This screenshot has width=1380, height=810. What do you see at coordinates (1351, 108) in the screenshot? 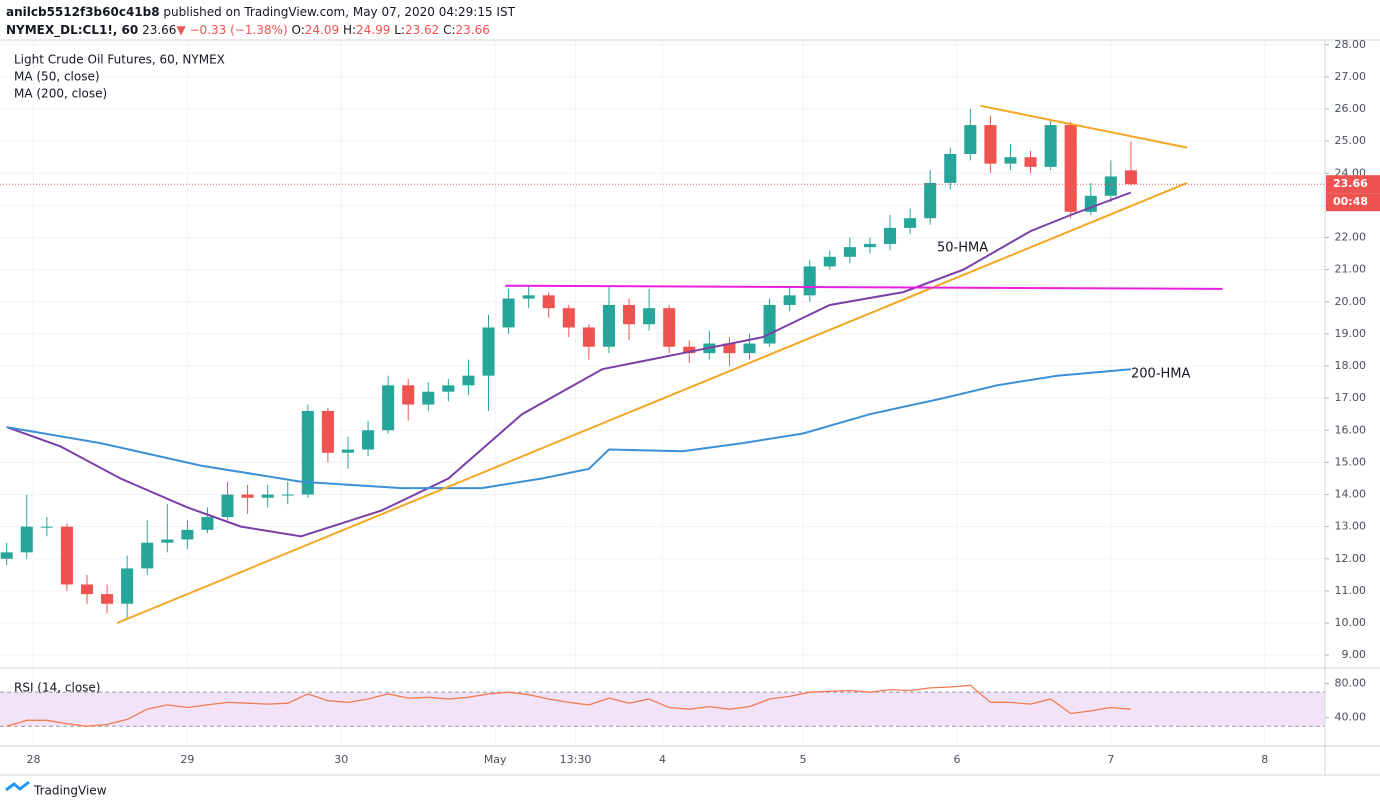
I see `y-tick-label: 26.00` at bounding box center [1351, 108].